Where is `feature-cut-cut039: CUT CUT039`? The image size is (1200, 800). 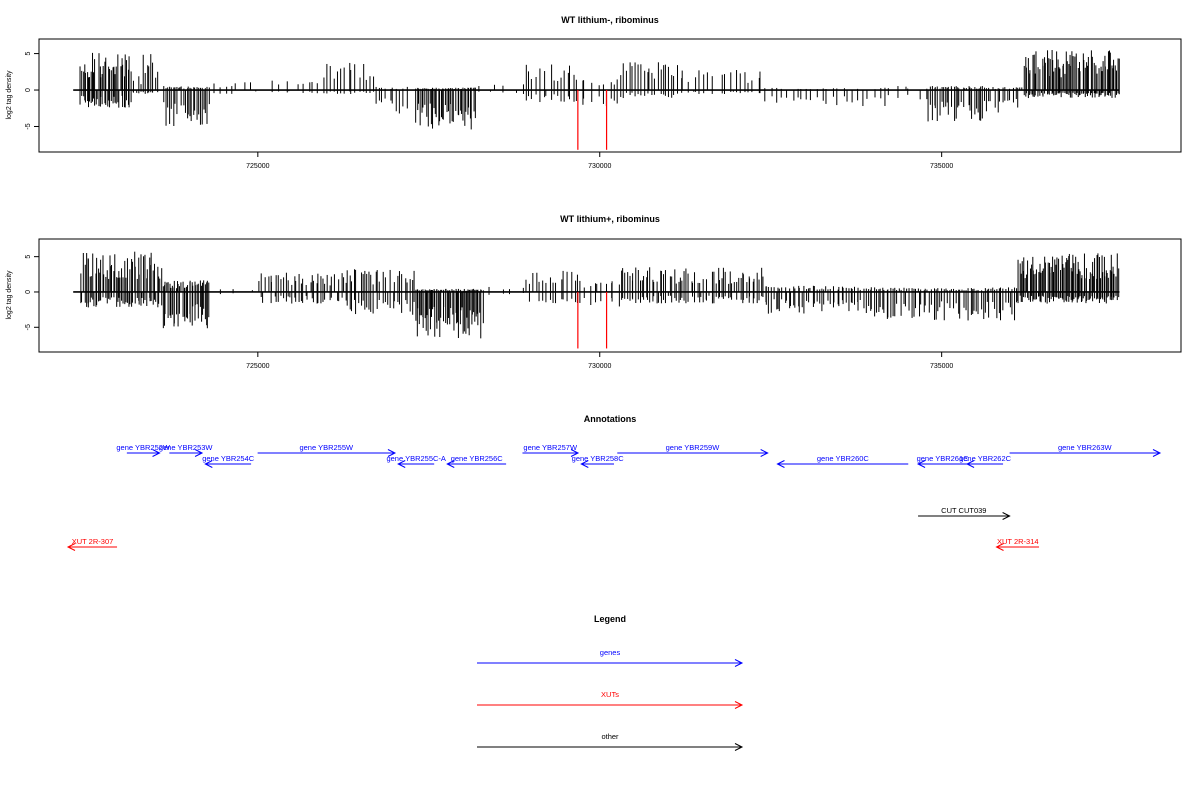 feature-cut-cut039: CUT CUT039 is located at coordinates (964, 513).